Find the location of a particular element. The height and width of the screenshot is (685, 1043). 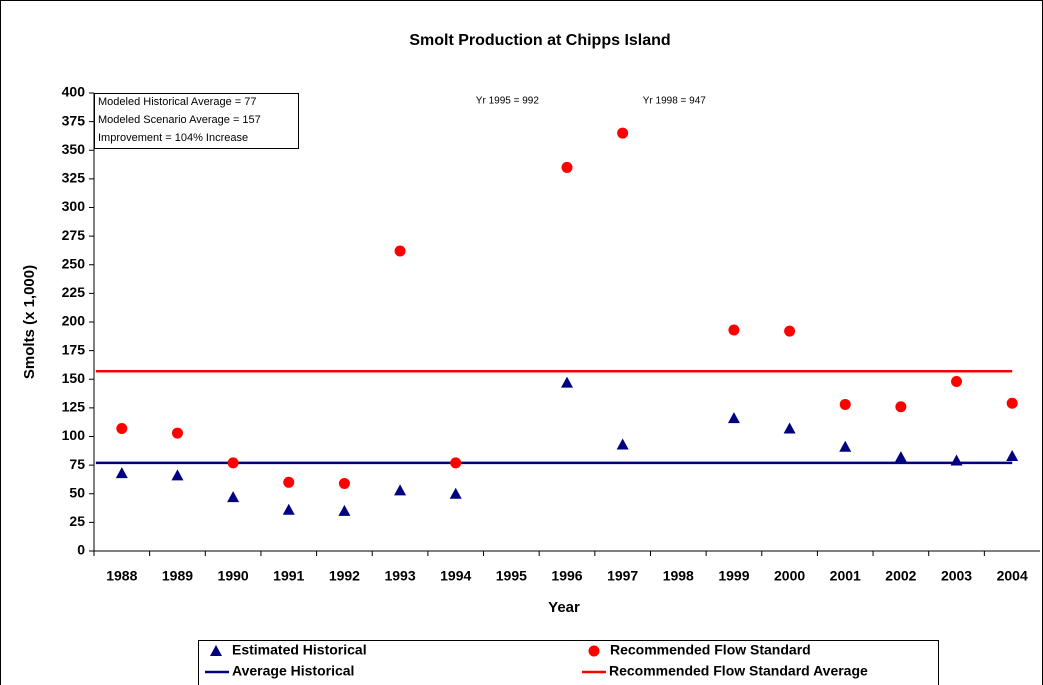

info-text: Improvement = 104% Increase is located at coordinates (173, 138).